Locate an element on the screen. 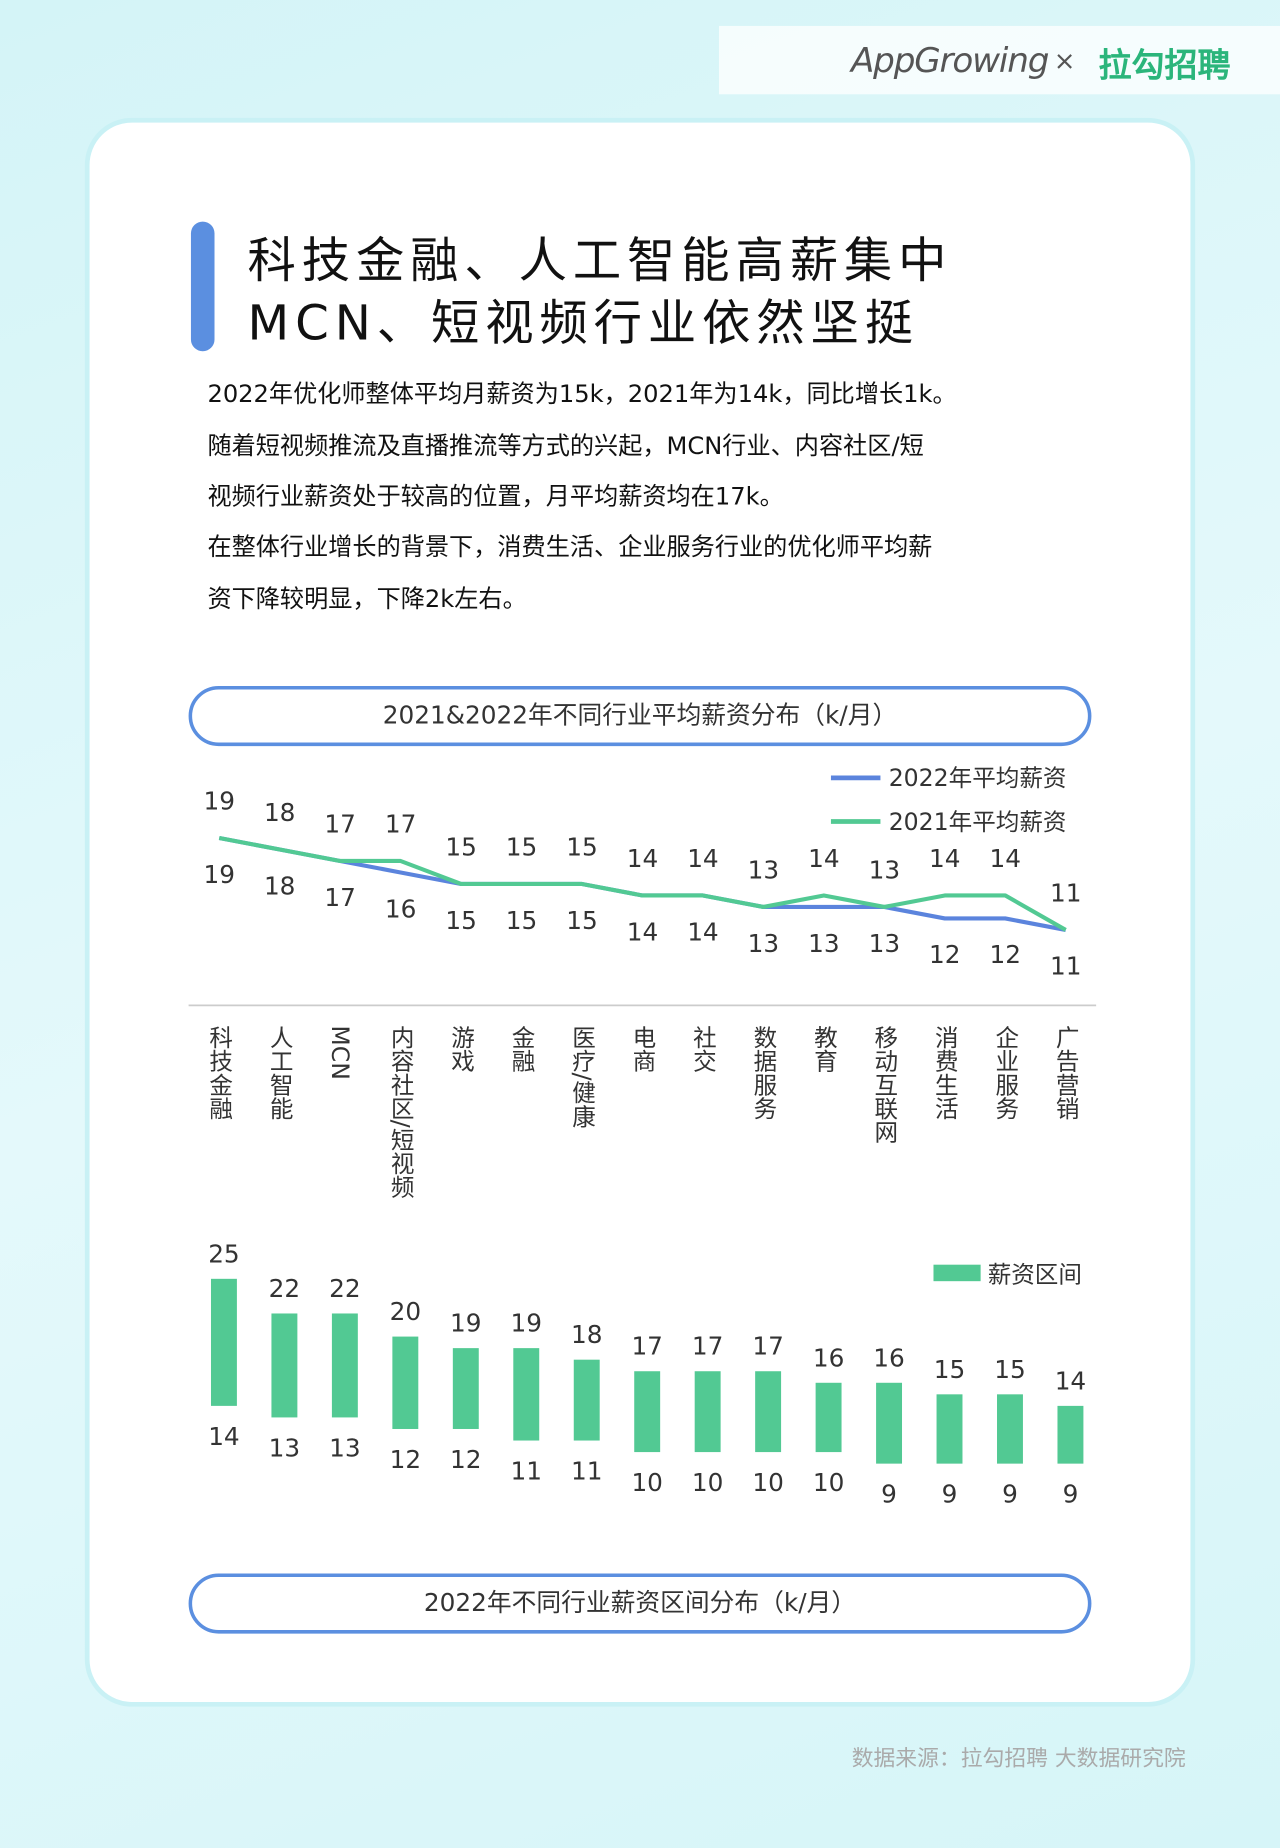 The image size is (1280, 1848). x-tick-label: 医疗/健康 is located at coordinates (582, 1076).